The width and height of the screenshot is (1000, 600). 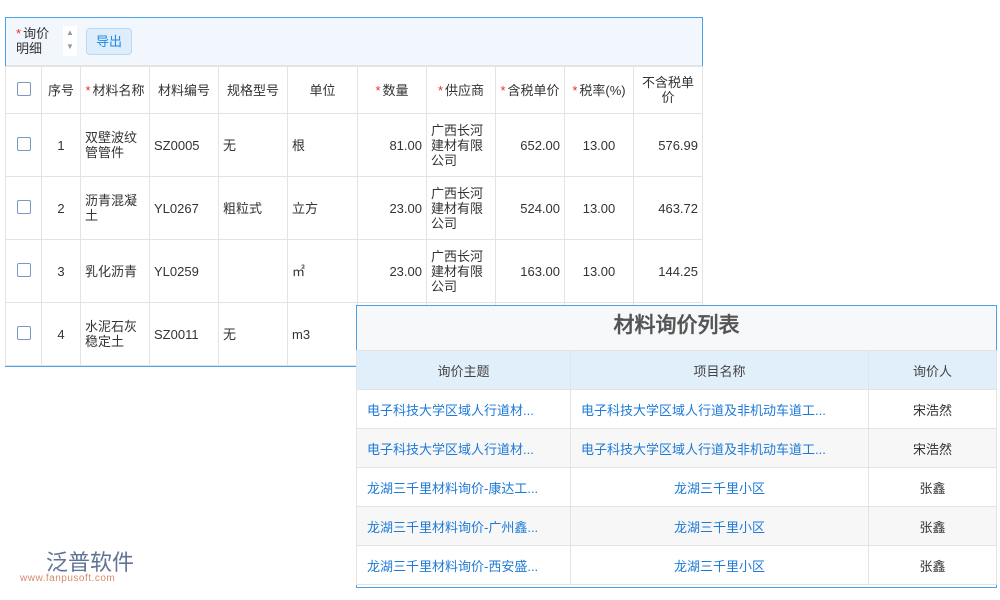 What do you see at coordinates (253, 90) in the screenshot?
I see `column-header: 规格型号` at bounding box center [253, 90].